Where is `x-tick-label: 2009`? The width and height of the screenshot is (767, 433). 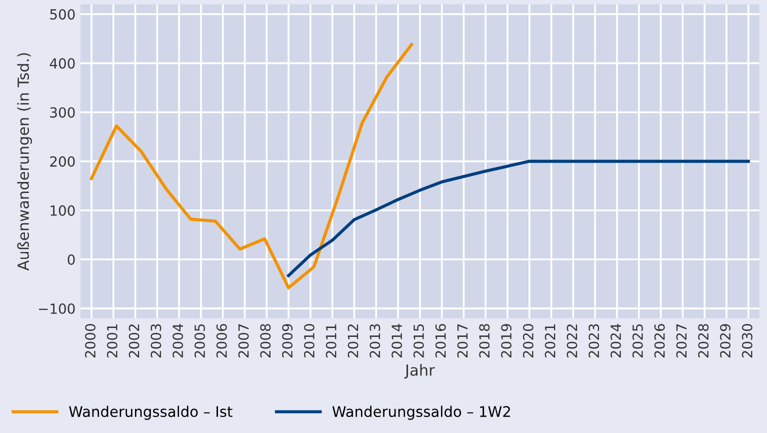 x-tick-label: 2009 is located at coordinates (287, 341).